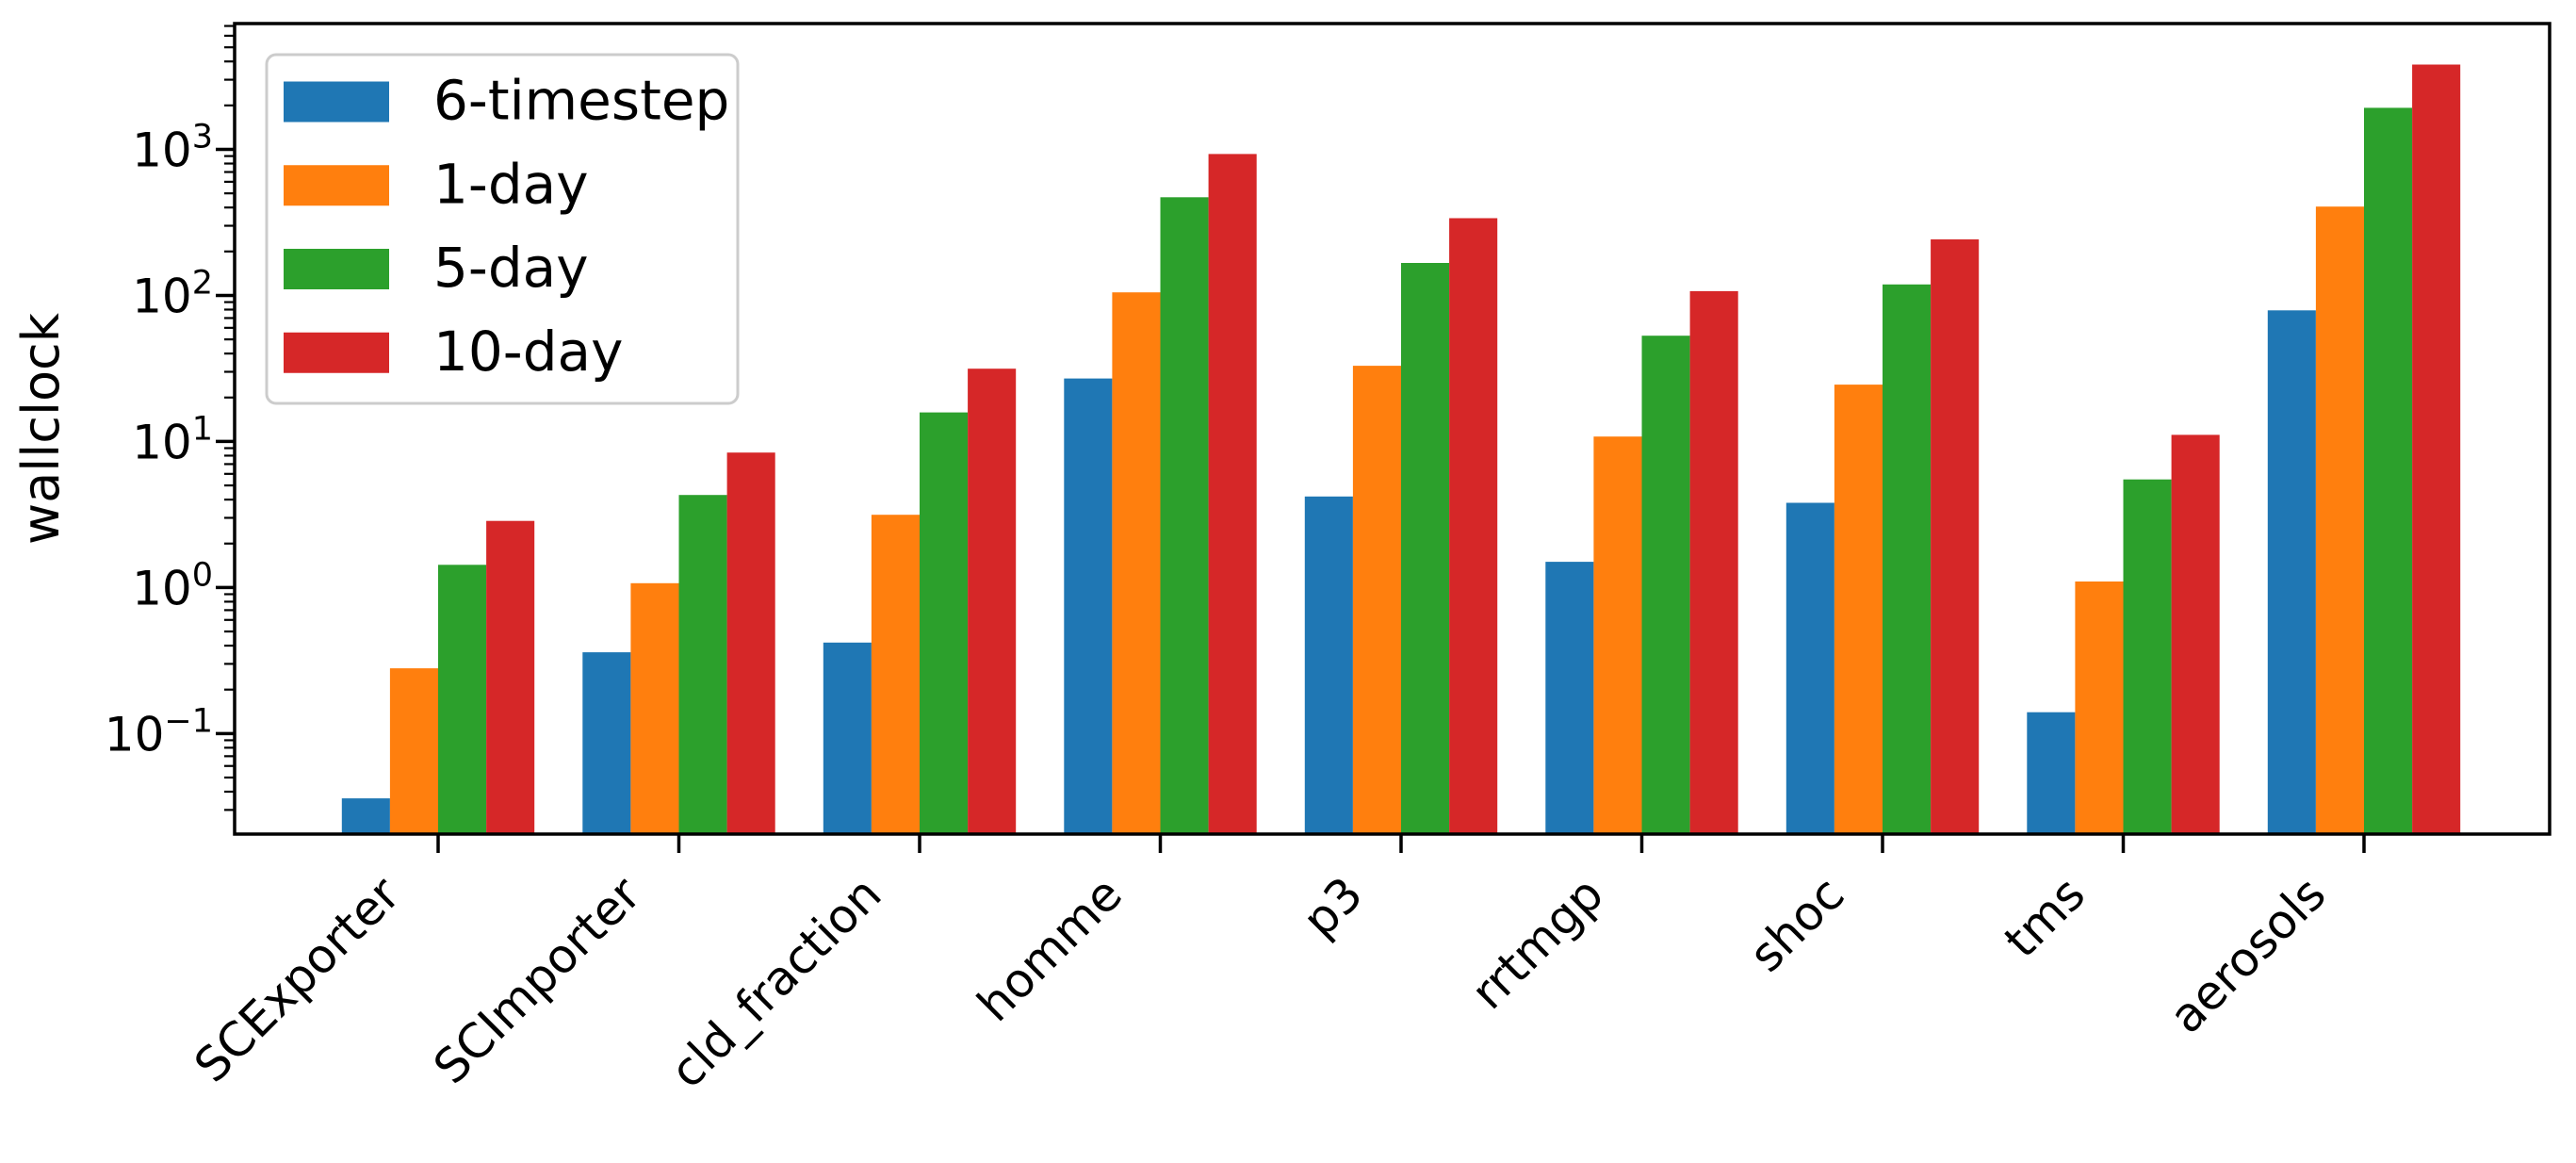 The width and height of the screenshot is (2576, 1163). I want to click on bar-tms-5-day, so click(2147, 656).